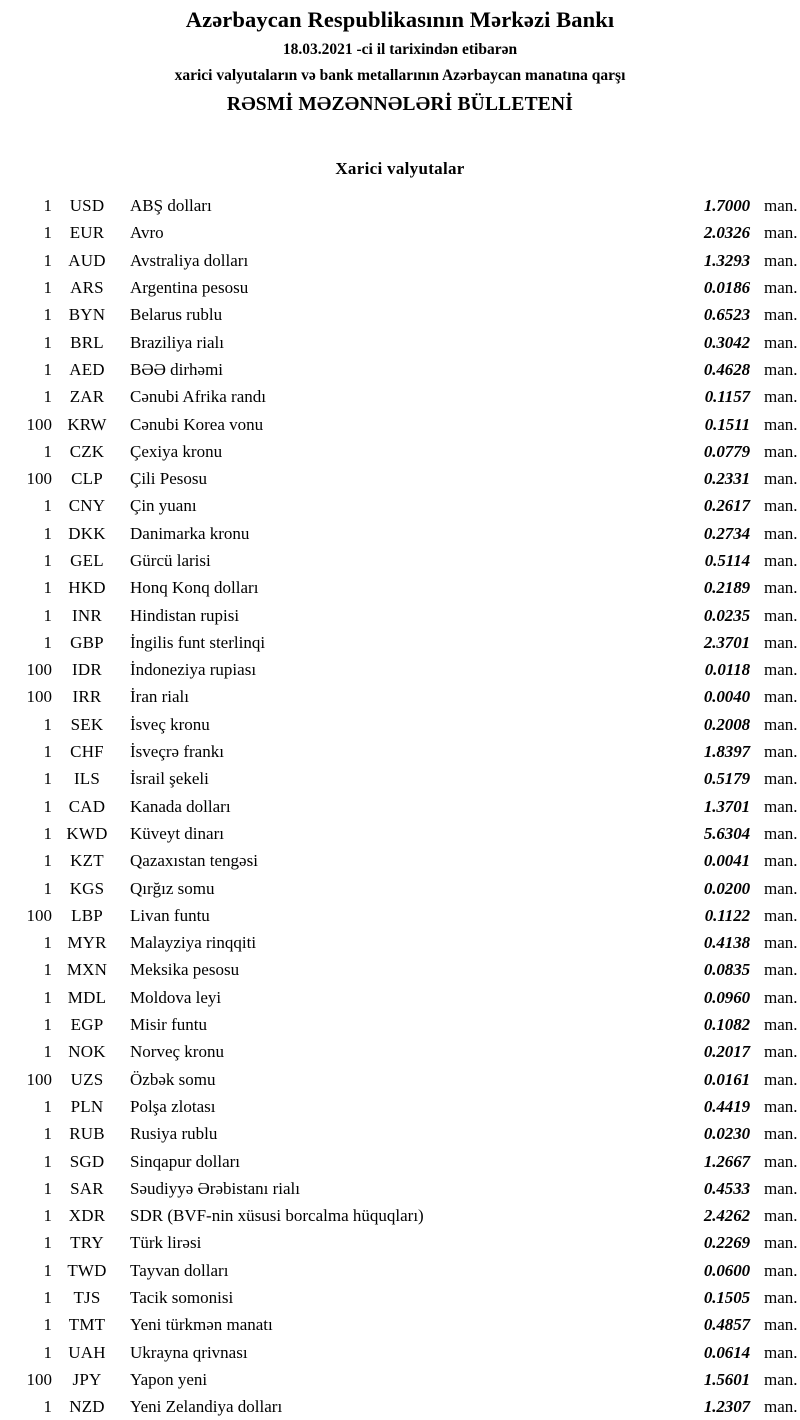 The width and height of the screenshot is (800, 1420). What do you see at coordinates (400, 1161) in the screenshot?
I see `table-row: 1 SGD Sinqapur dolları 1.2667 man.` at bounding box center [400, 1161].